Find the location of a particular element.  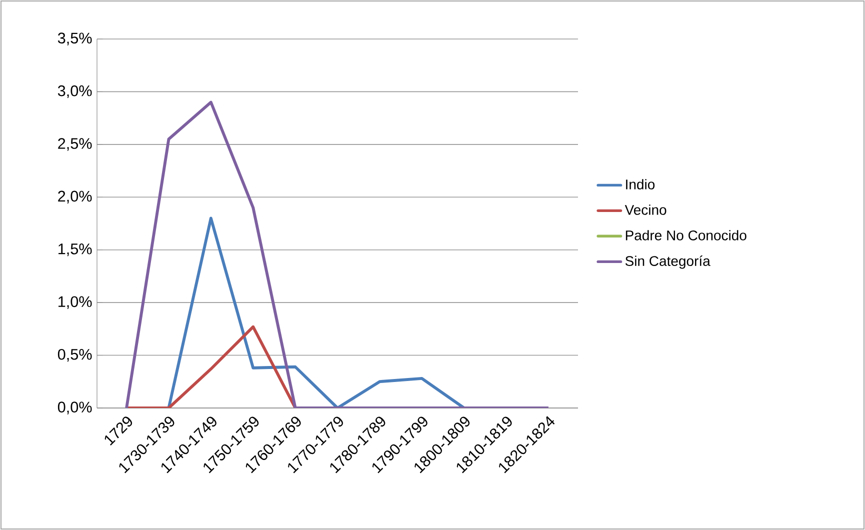

y-tick-label: 1,5% is located at coordinates (75, 250).